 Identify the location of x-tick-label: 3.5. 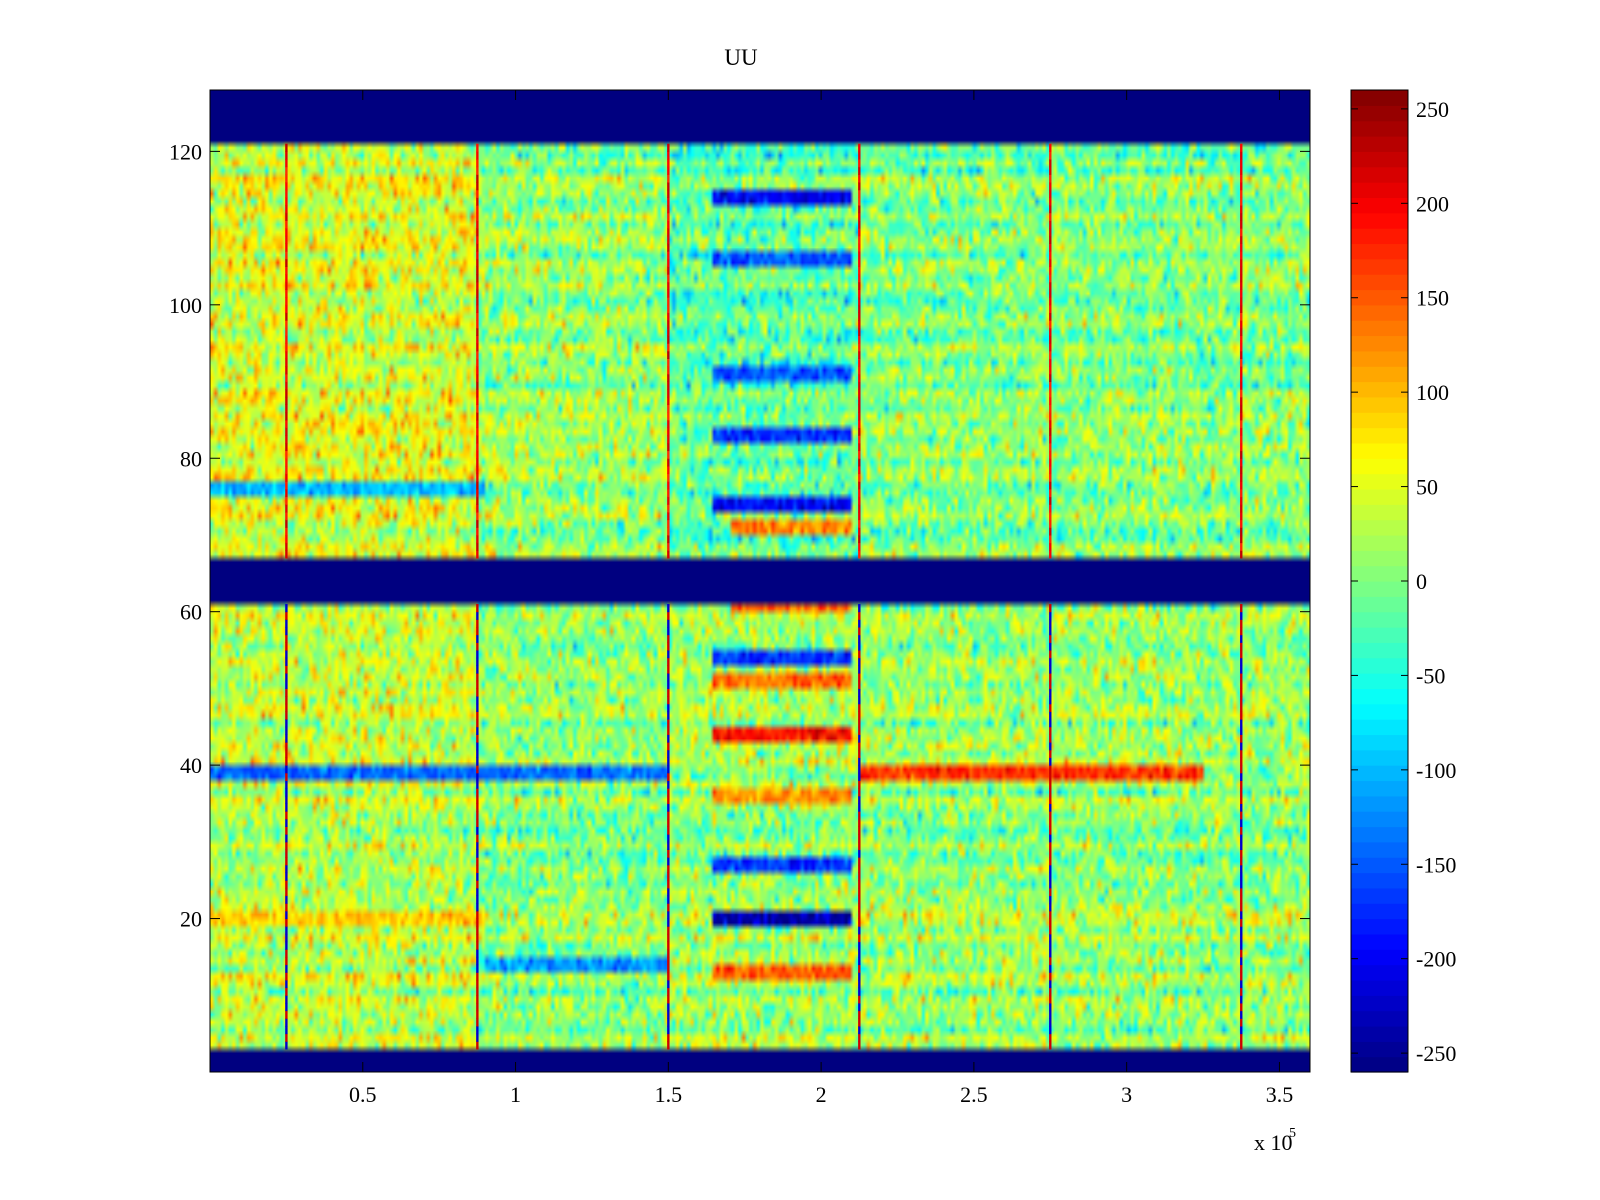
(1280, 1094).